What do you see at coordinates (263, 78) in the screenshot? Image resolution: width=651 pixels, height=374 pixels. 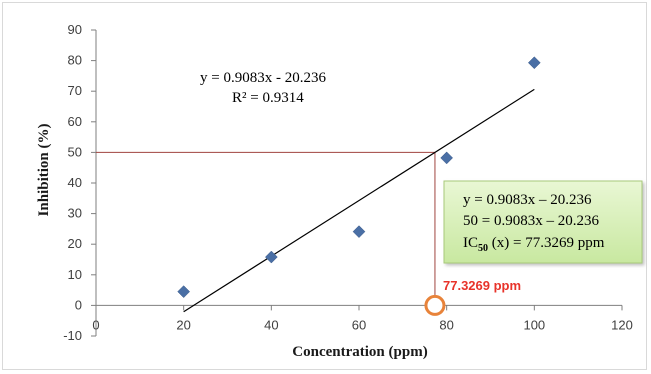 I see `equation-text: y = 0.9083x - 20.236` at bounding box center [263, 78].